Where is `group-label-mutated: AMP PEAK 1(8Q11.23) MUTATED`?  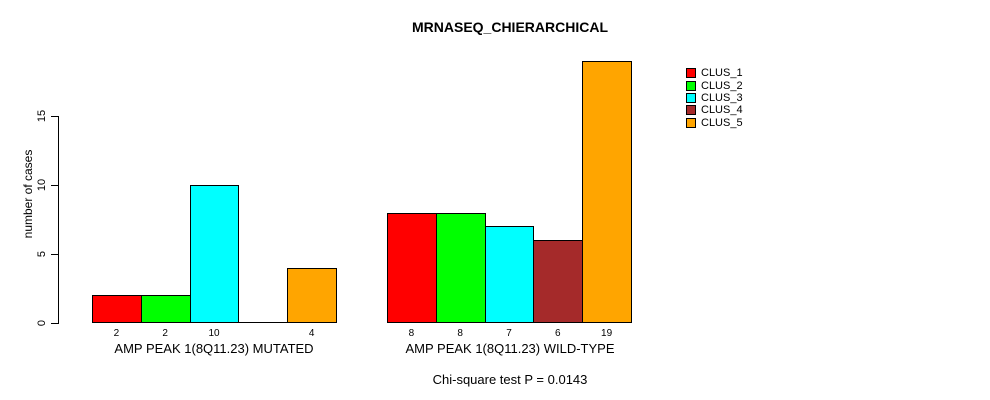
group-label-mutated: AMP PEAK 1(8Q11.23) MUTATED is located at coordinates (214, 348).